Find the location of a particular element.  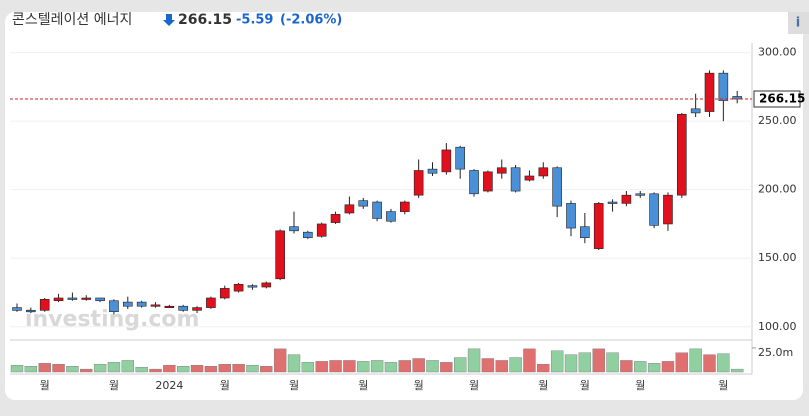

volume-tick-label: 25.0m is located at coordinates (775, 352).